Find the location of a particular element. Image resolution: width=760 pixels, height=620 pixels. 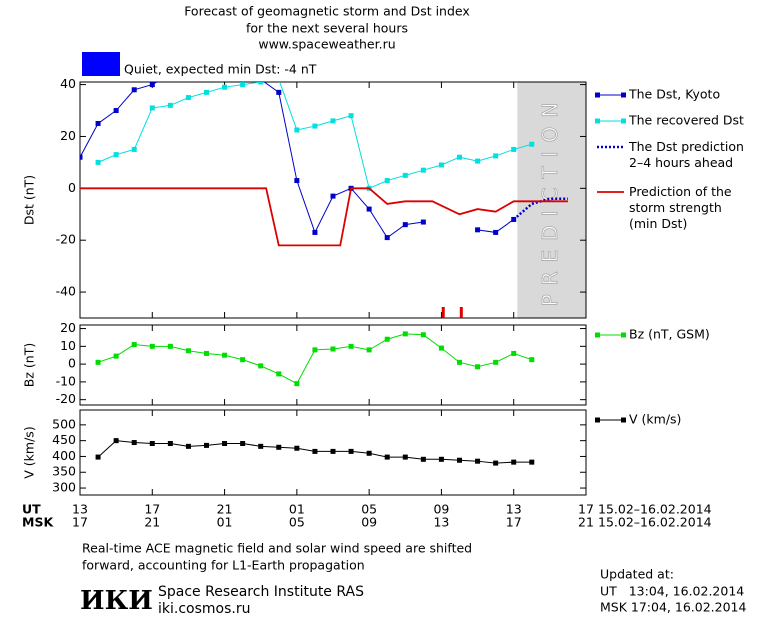

x-tick-label: 17 is located at coordinates (514, 522).